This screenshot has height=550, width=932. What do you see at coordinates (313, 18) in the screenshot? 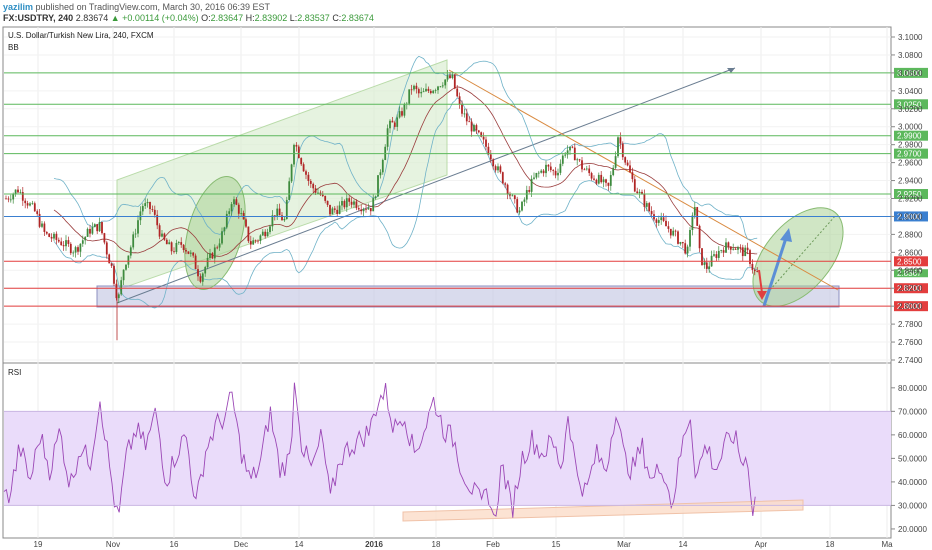
I see `low-value: 2.83537` at bounding box center [313, 18].